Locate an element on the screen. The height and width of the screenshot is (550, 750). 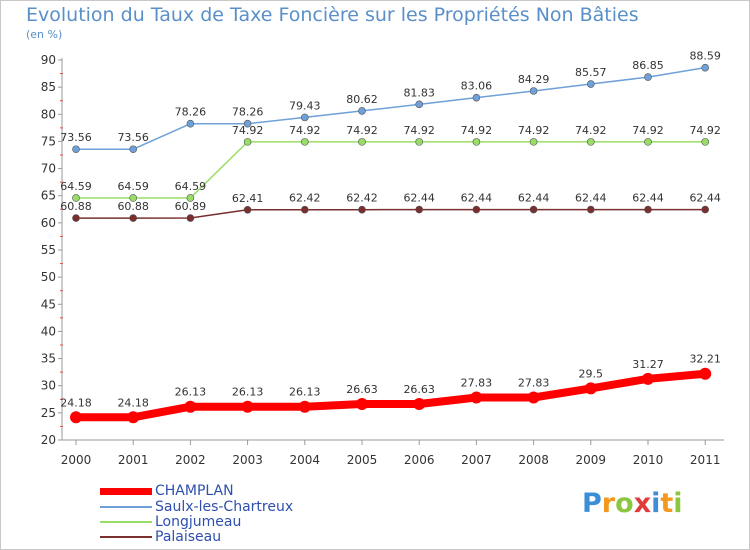
data-label-champlan-2011: 32.21 is located at coordinates (705, 359).